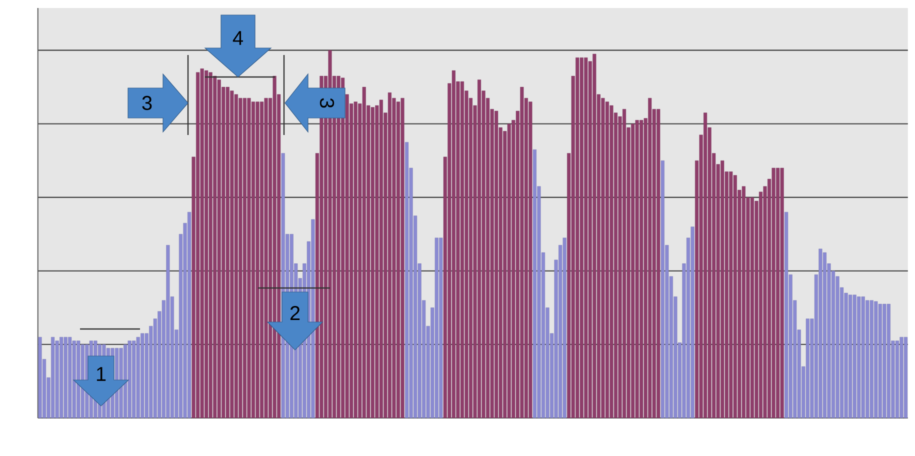 The width and height of the screenshot is (915, 456). I want to click on text: 4, so click(237, 38).